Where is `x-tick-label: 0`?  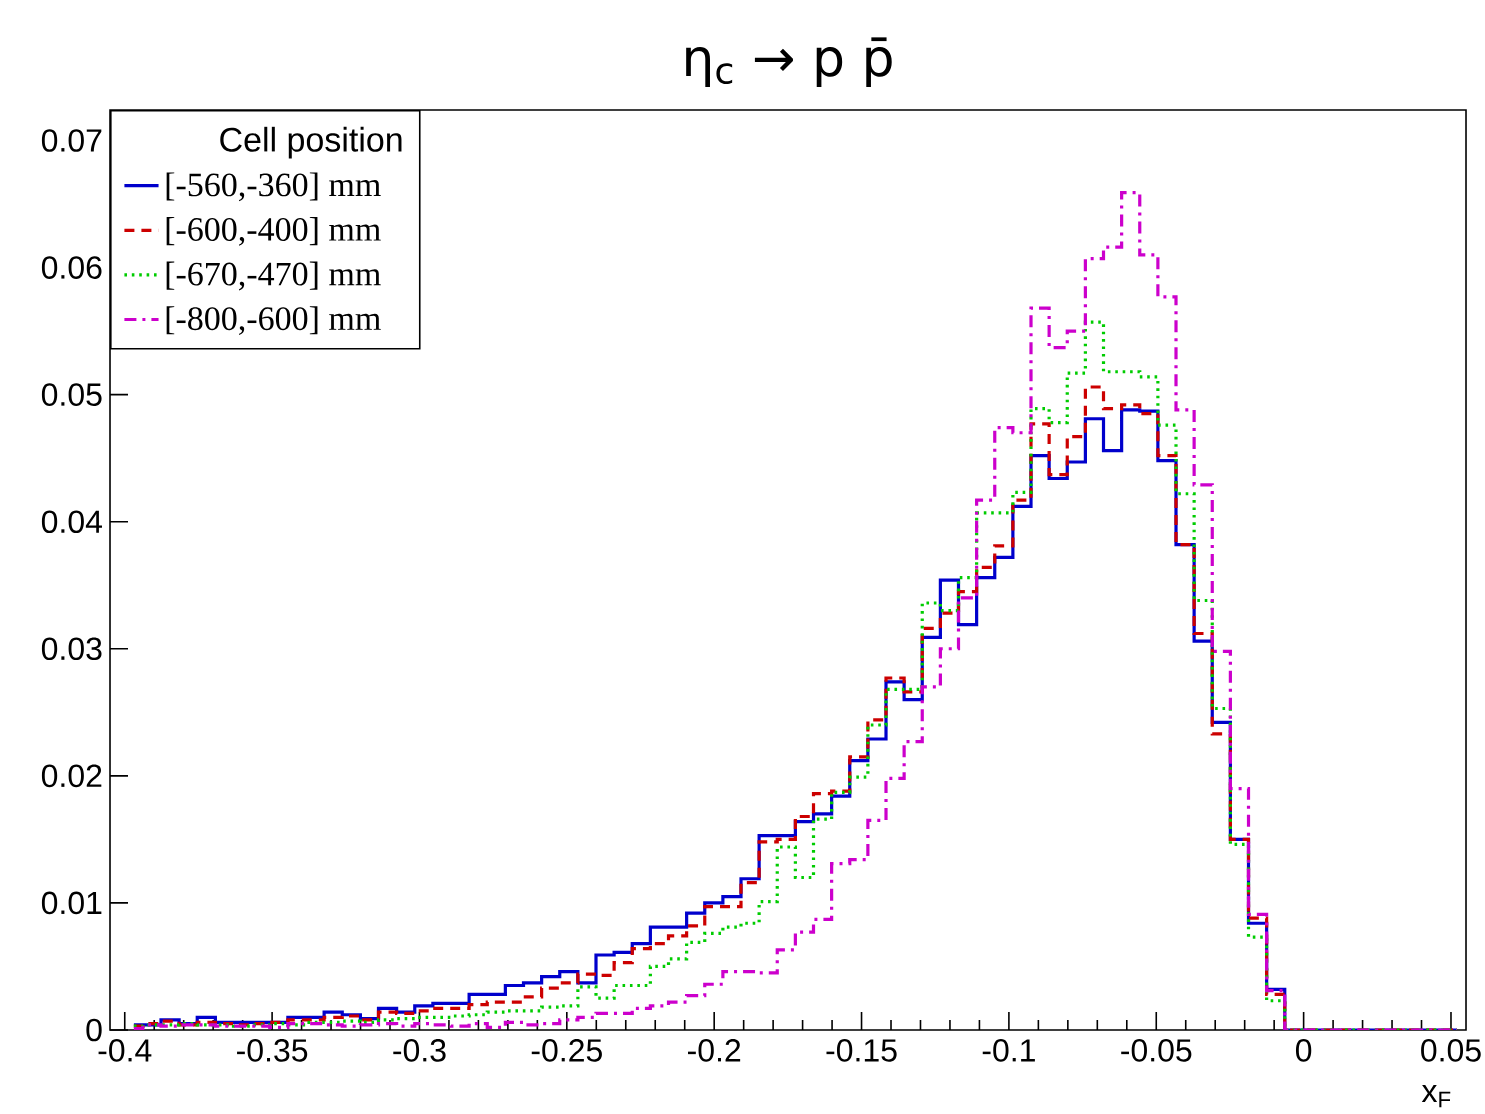 x-tick-label: 0 is located at coordinates (1303, 1050).